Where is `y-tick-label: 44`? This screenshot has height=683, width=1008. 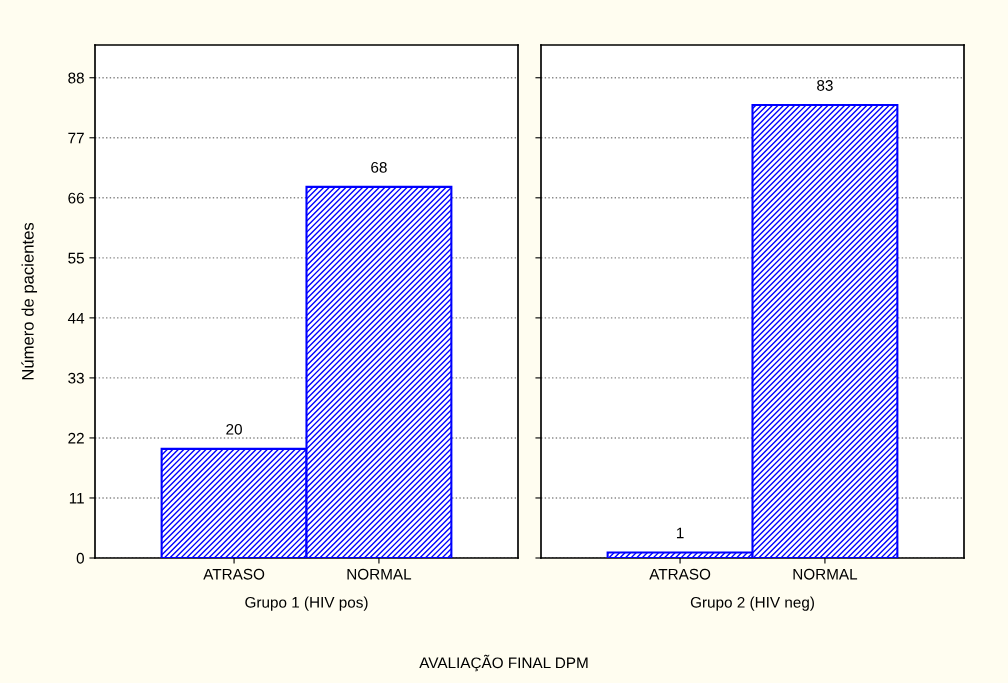
y-tick-label: 44 is located at coordinates (76, 318).